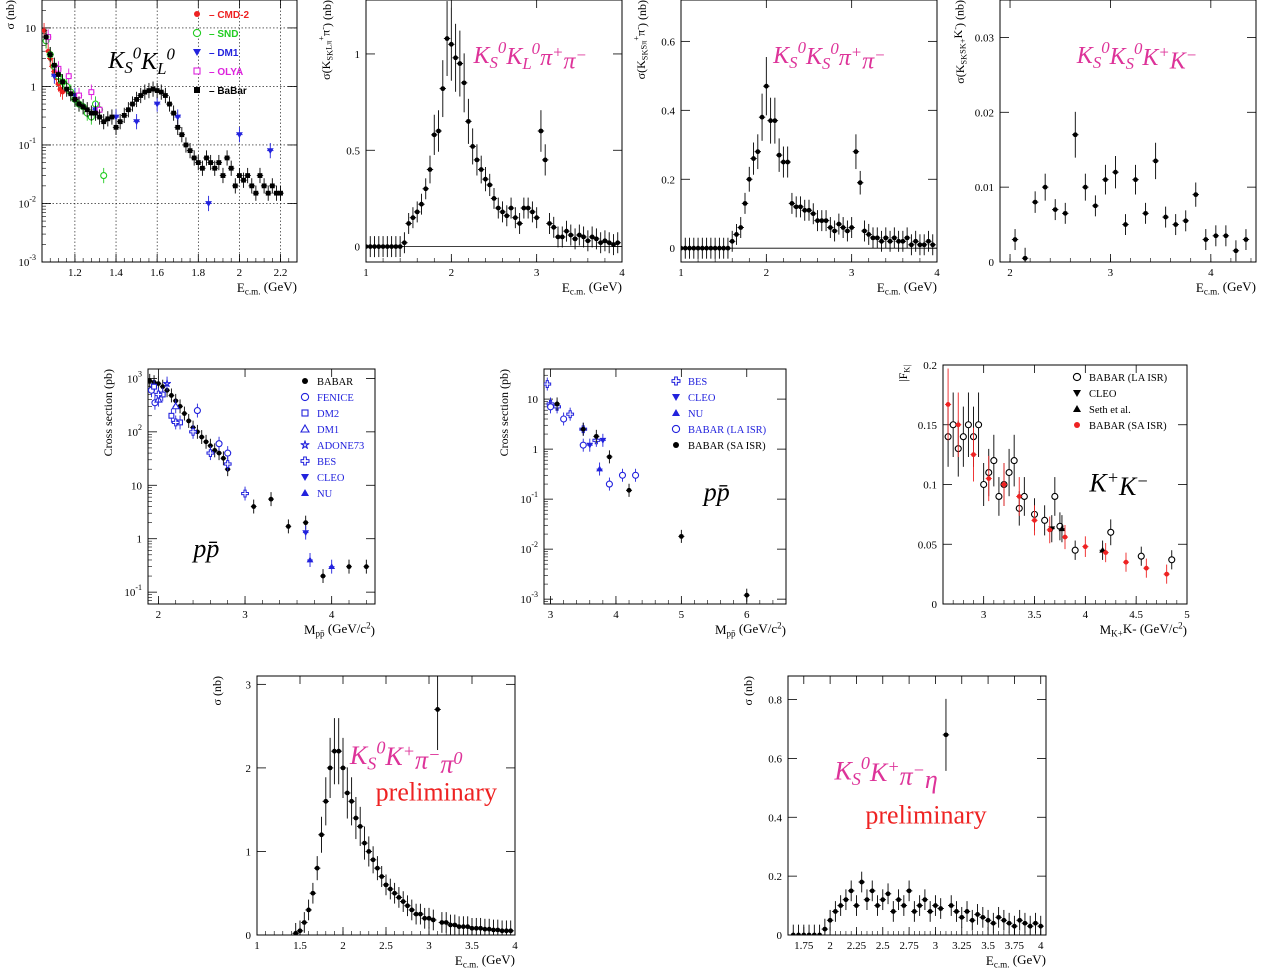  Describe the element at coordinates (134, 431) in the screenshot. I see `y-tick-label: 10²` at that location.